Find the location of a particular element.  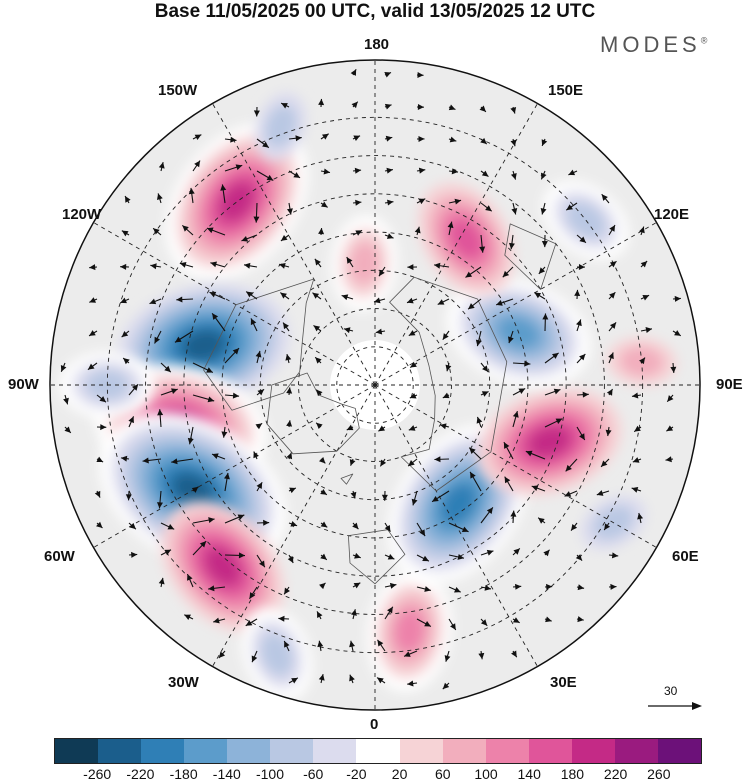

colorbar-tick-label: 220 is located at coordinates (615, 774).